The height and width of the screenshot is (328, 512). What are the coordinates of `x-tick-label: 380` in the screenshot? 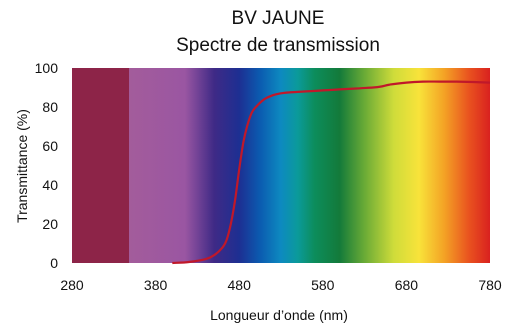 It's located at (156, 285).